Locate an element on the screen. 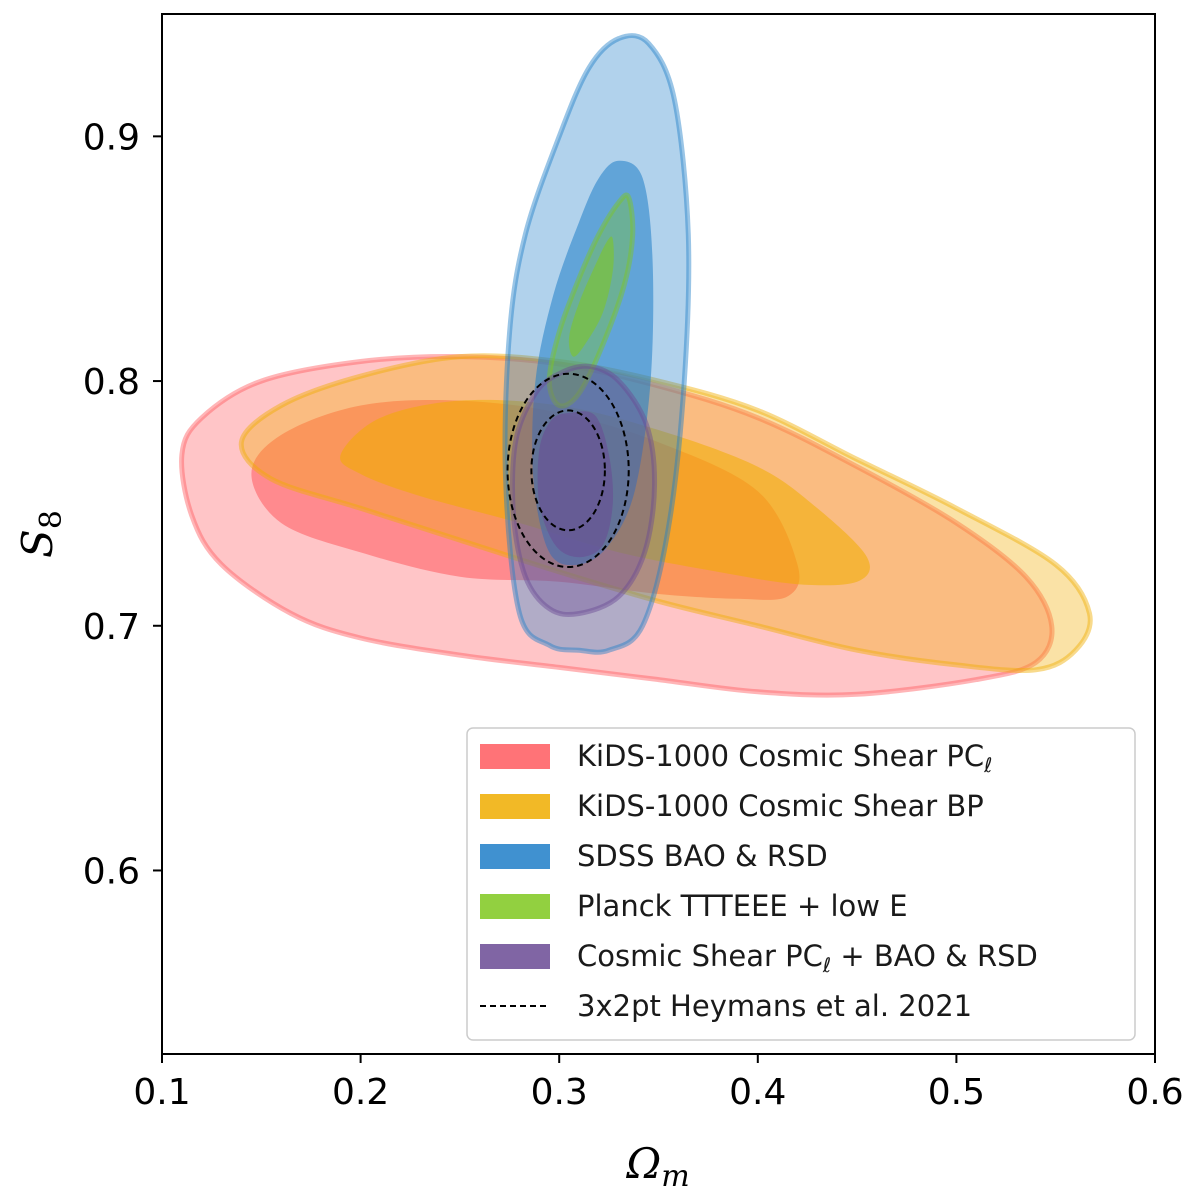 This screenshot has width=1200, height=1193. 3x2pt-heymans-et-al-2021-inner-contour is located at coordinates (568, 470).